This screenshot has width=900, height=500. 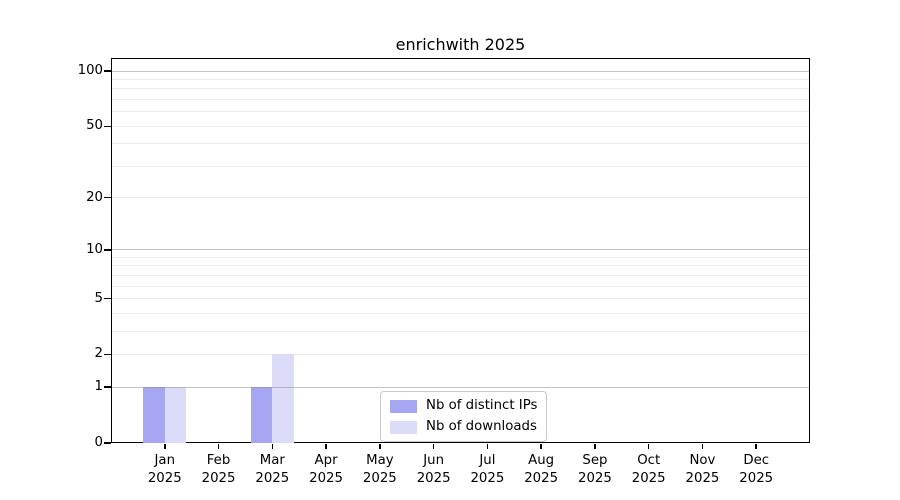 I want to click on x-tick-label-jul: Jul 2025, so click(x=487, y=469).